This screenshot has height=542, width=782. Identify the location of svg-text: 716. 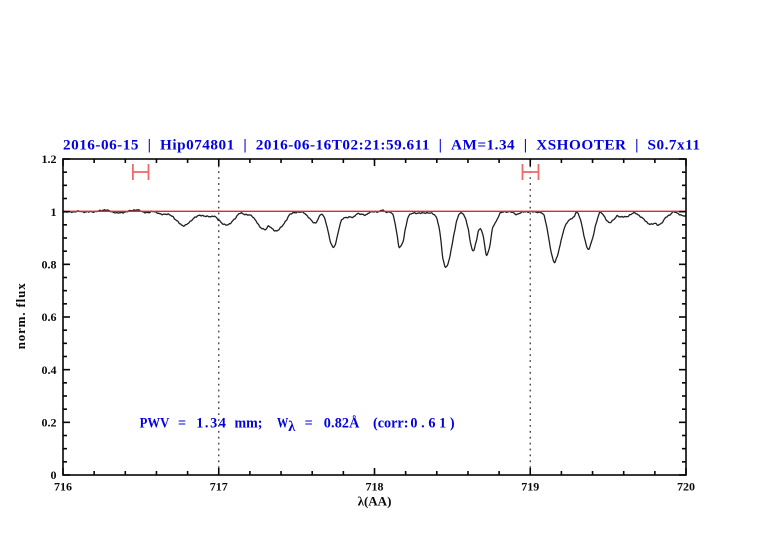
(63, 487).